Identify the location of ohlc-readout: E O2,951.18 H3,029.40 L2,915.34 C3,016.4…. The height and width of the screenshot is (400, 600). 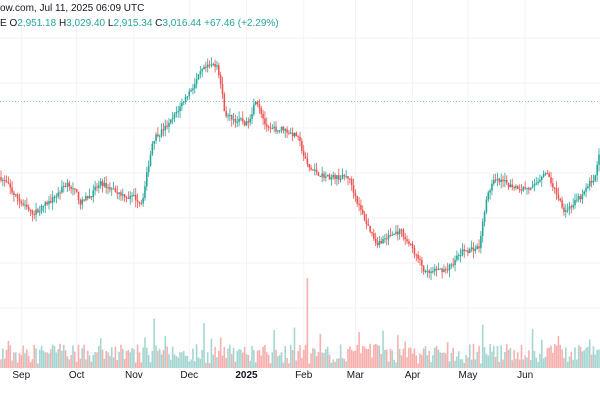
(139, 23).